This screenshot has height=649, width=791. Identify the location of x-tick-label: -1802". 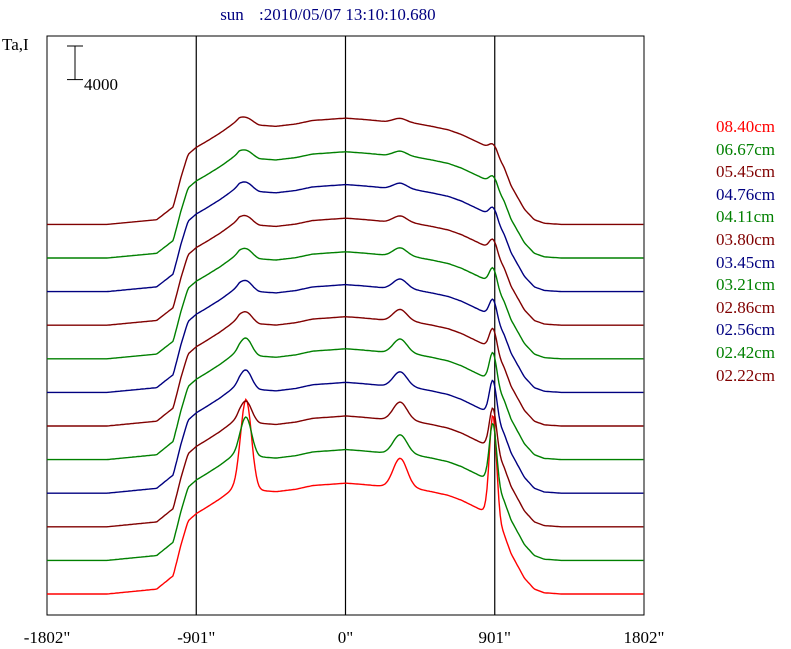
(47, 637).